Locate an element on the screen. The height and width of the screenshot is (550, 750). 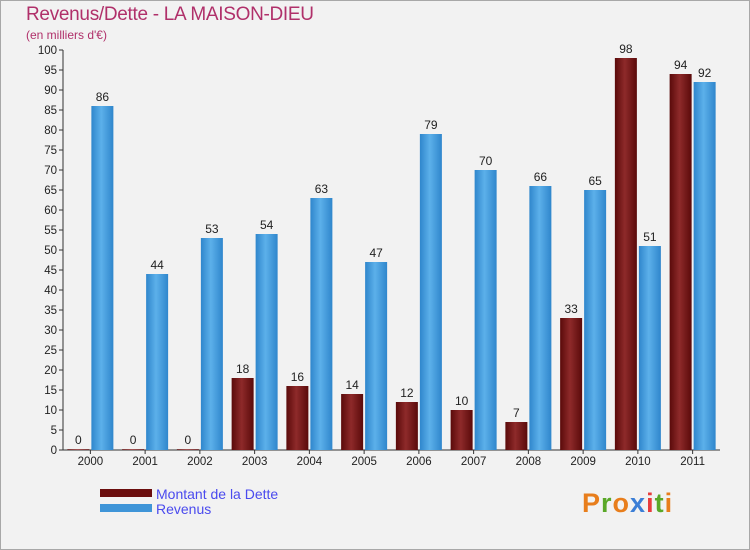
legend-label-revenus: Revenus is located at coordinates (184, 509).